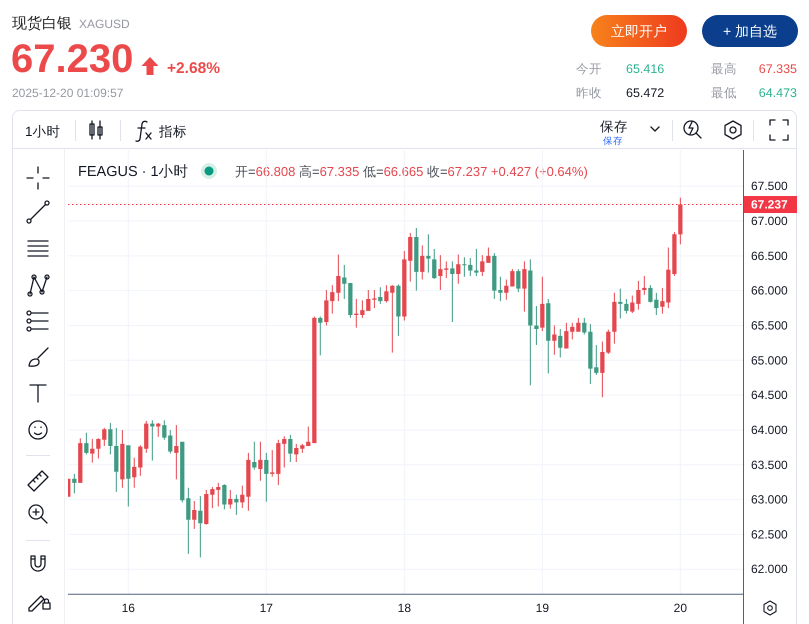 This screenshot has width=809, height=624. Describe the element at coordinates (724, 68) in the screenshot. I see `text: 最高` at that location.